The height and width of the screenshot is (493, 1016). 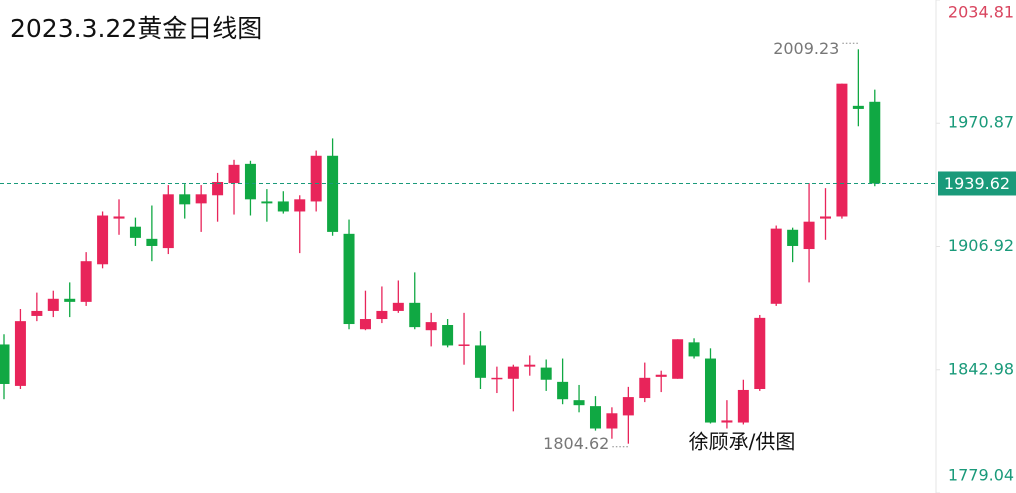 What do you see at coordinates (981, 475) in the screenshot?
I see `y-tick-label: 1779.04` at bounding box center [981, 475].